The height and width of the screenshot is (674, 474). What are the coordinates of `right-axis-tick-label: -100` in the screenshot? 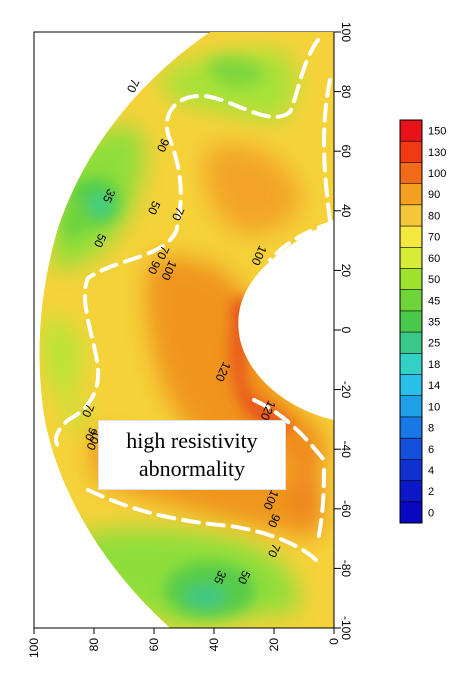 It's located at (346, 628).